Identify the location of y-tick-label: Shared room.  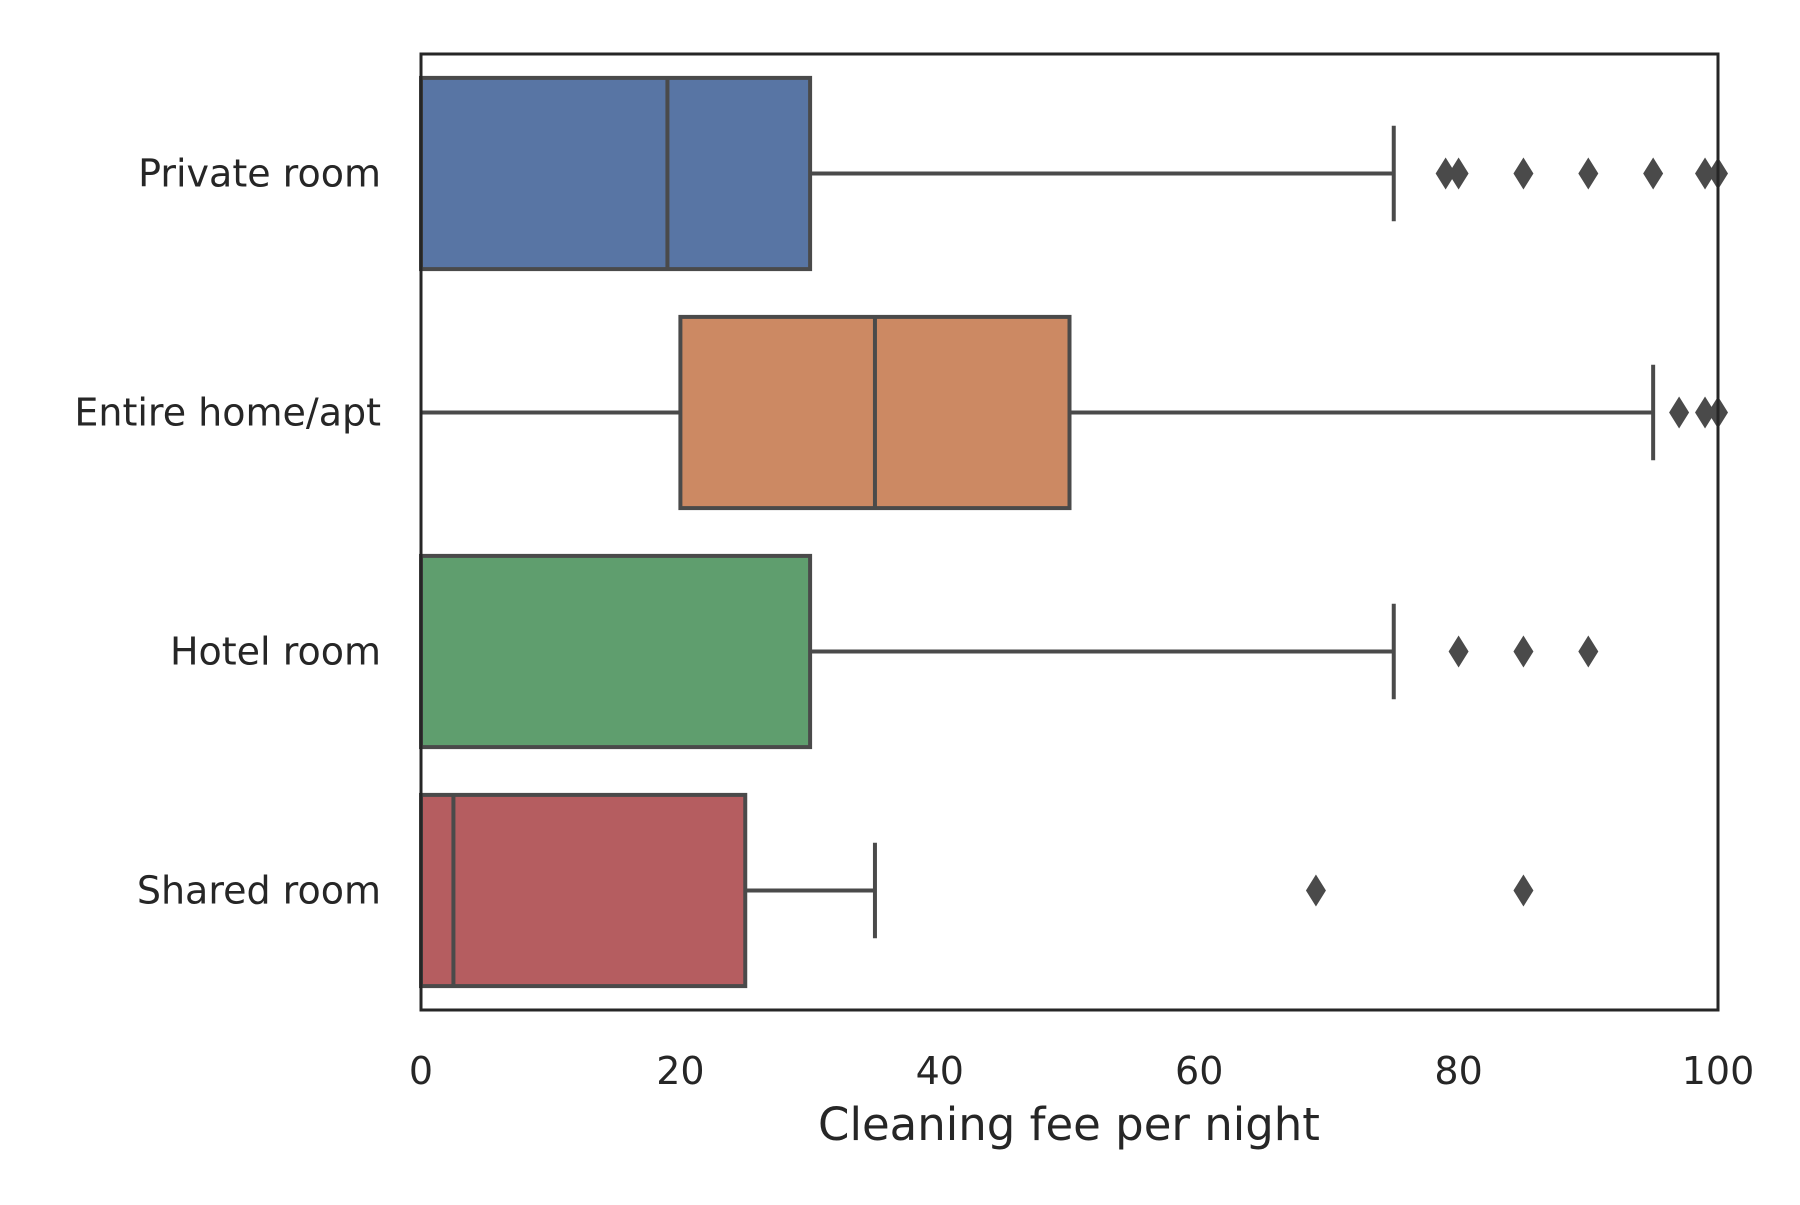
(259, 891).